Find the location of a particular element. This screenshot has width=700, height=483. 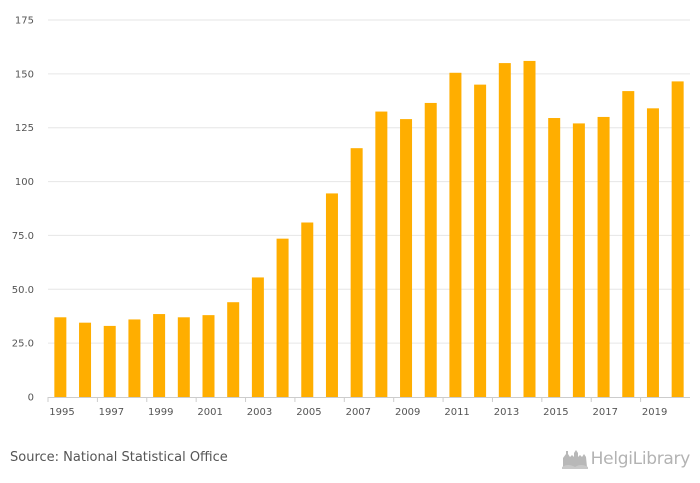

bar-2003 is located at coordinates (257, 337).